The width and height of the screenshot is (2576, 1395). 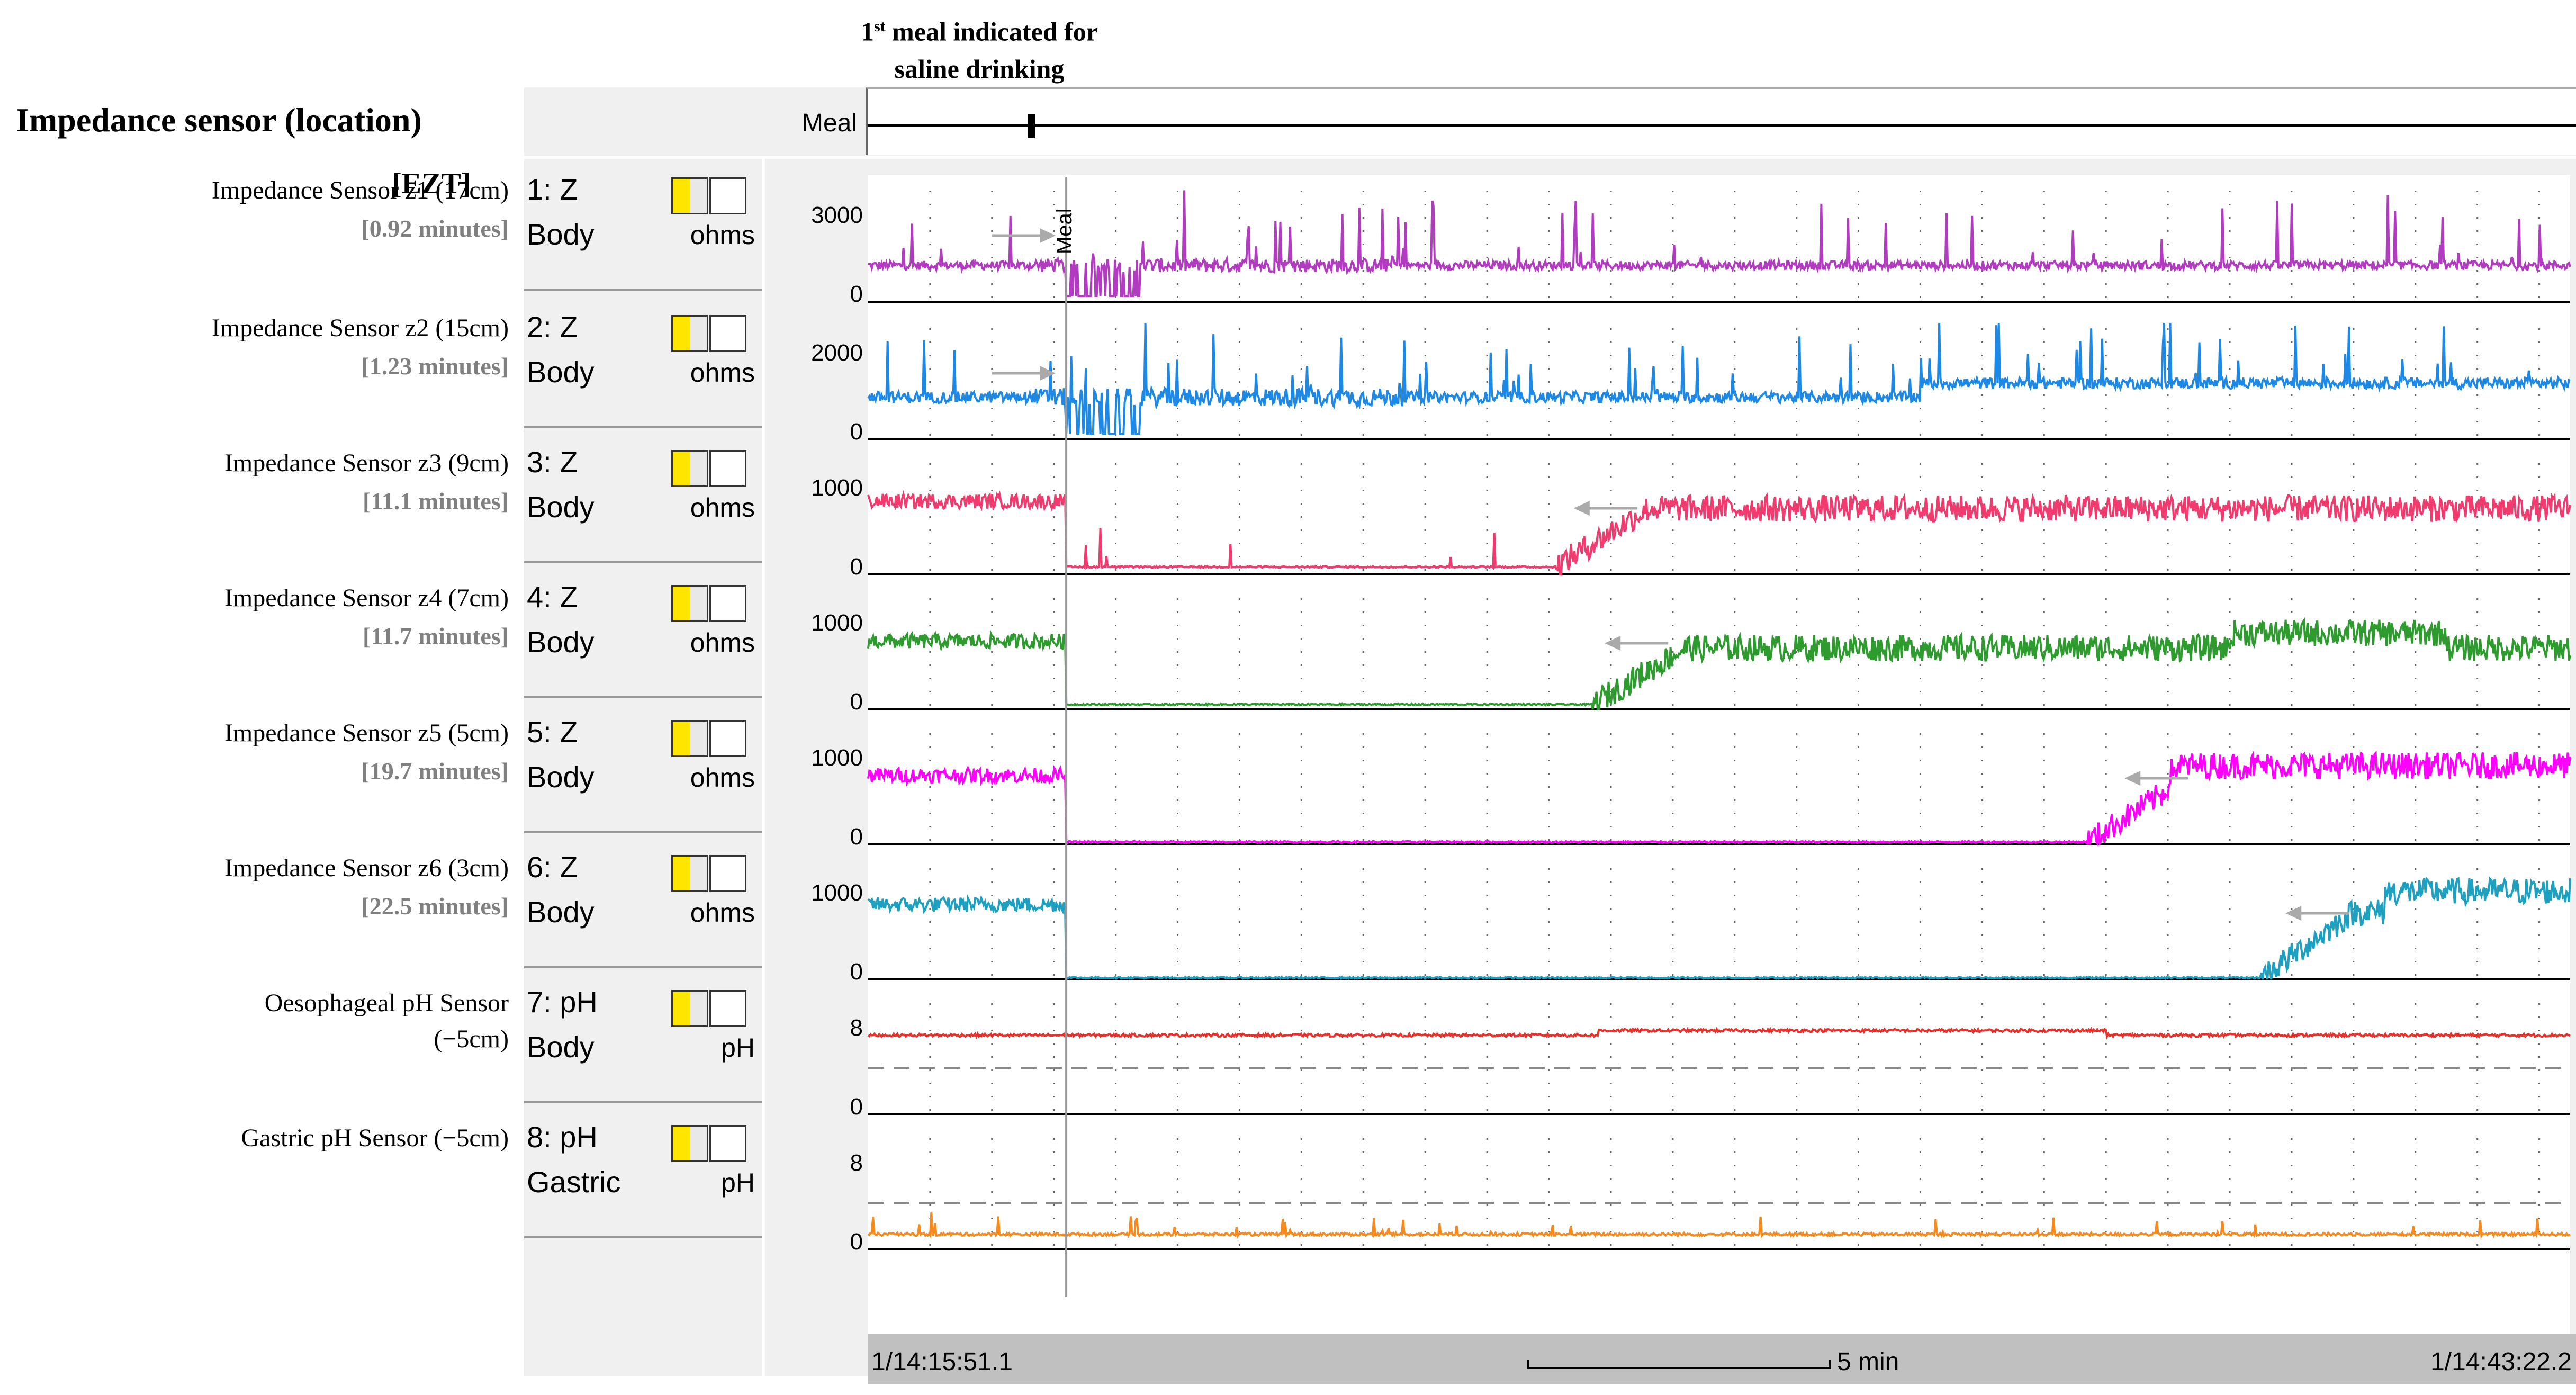 I want to click on meal-row-label: Meal, so click(x=830, y=123).